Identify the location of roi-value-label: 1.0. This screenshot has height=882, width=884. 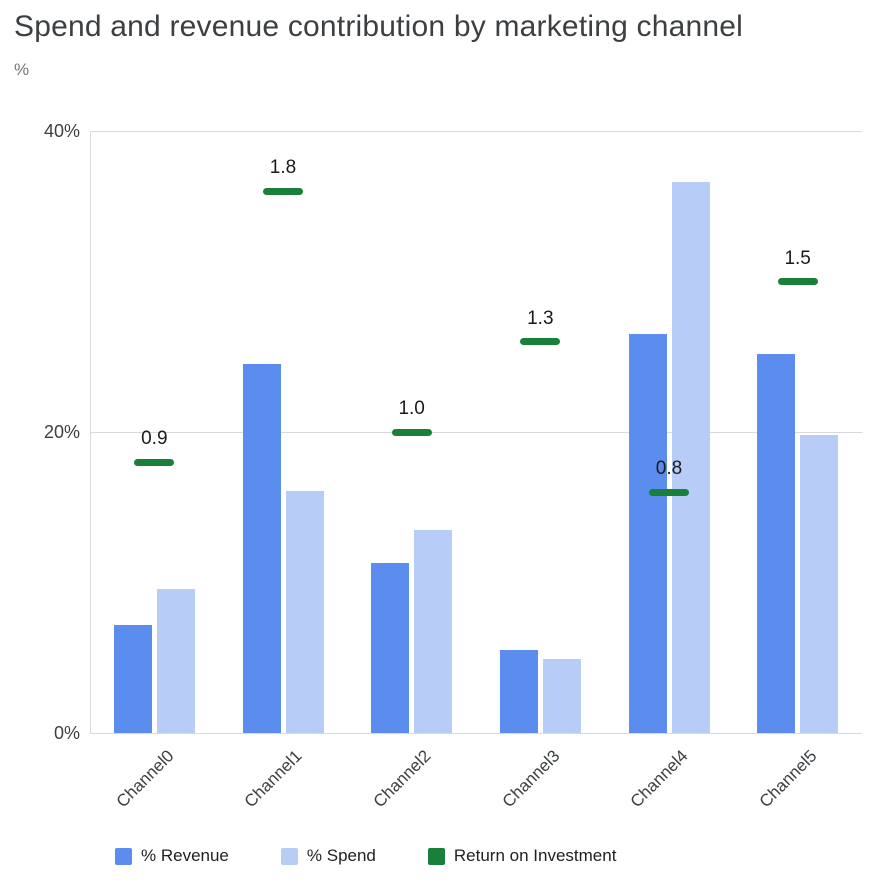
(411, 408).